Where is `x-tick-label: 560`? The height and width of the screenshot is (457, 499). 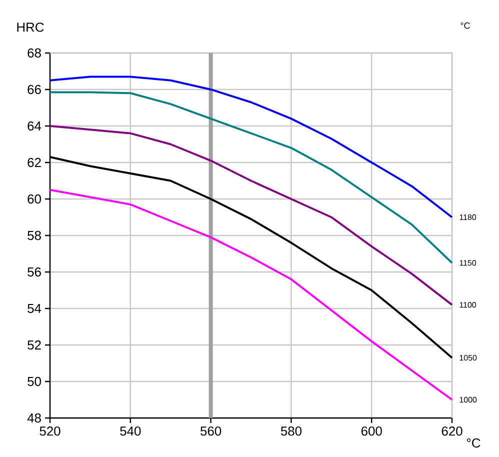 x-tick-label: 560 is located at coordinates (211, 431).